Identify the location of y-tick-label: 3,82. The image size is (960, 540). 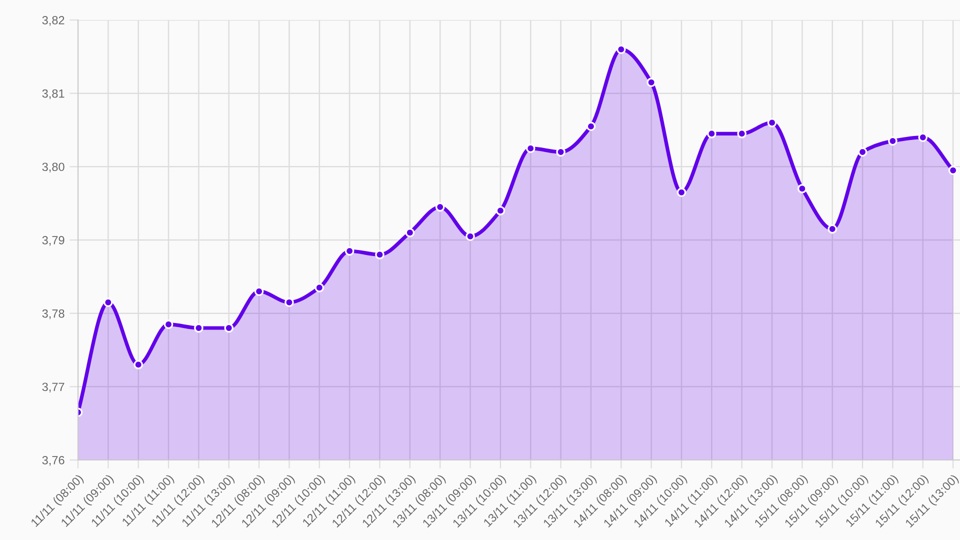
(53, 21).